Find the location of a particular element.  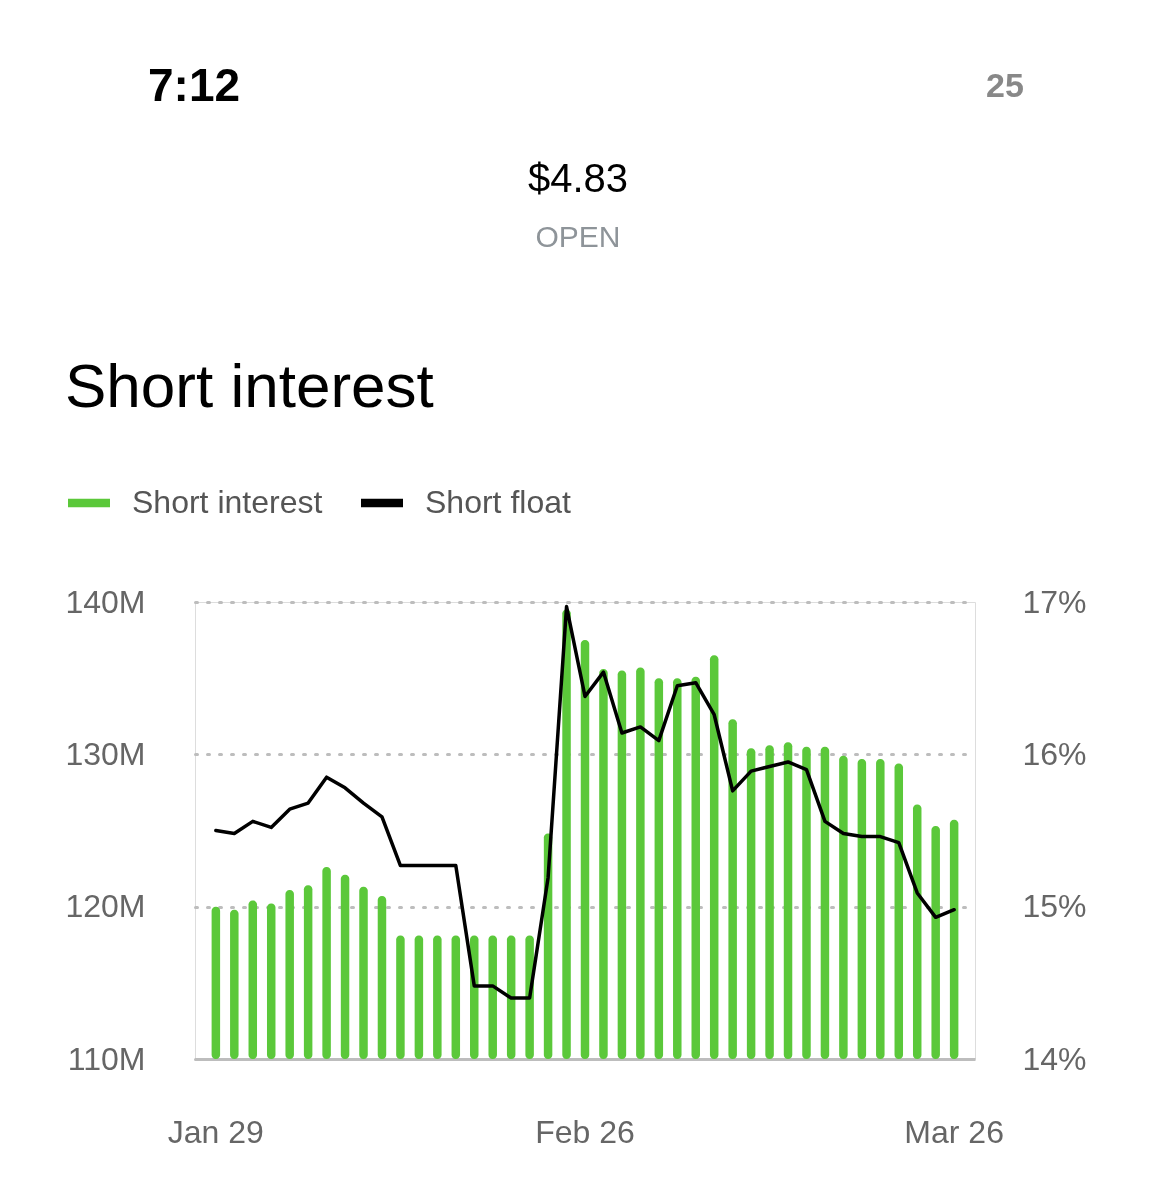

x-tick-label: Feb 26 is located at coordinates (585, 1131).